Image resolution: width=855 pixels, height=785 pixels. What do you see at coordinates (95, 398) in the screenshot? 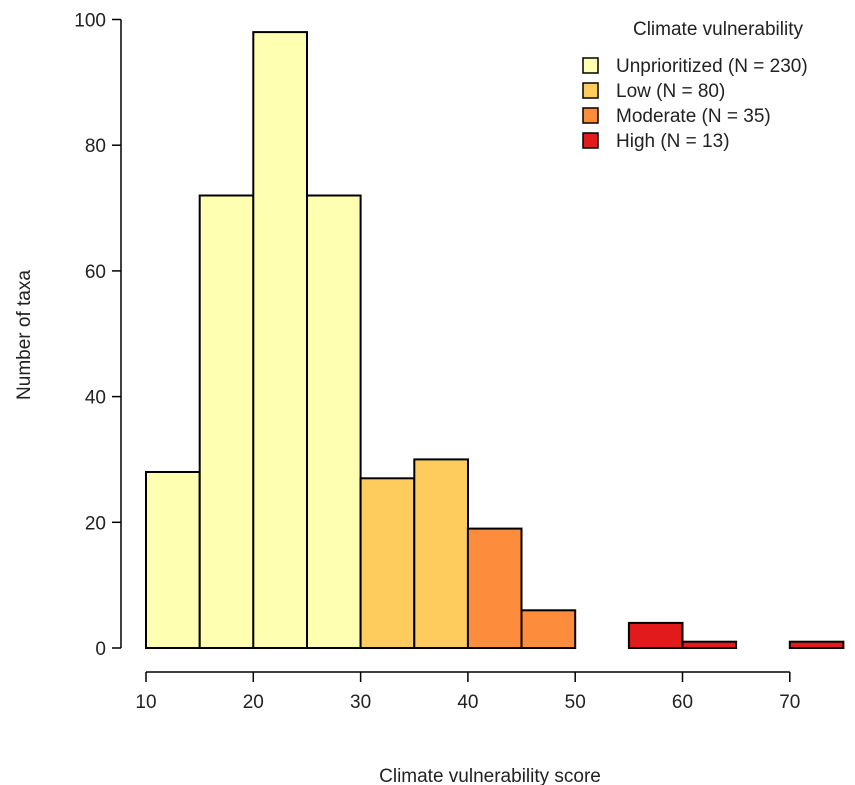
I see `y-tick-label: 40` at bounding box center [95, 398].